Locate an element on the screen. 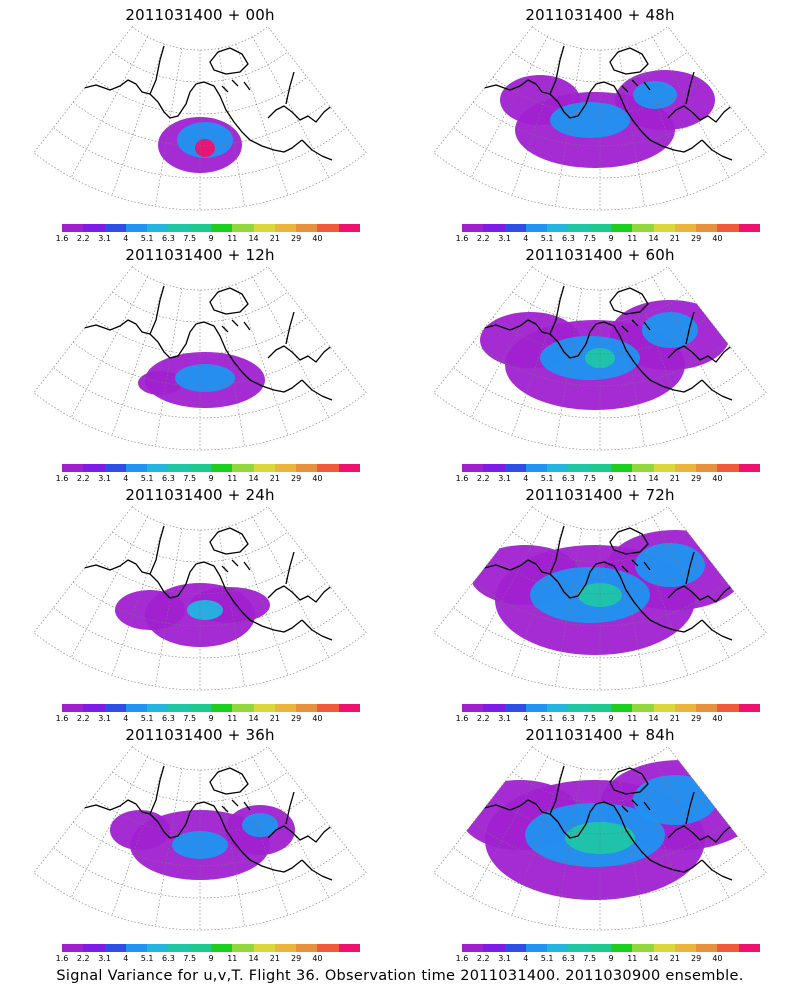 Image resolution: width=800 pixels, height=1000 pixels. panel-title: 2011031400 + 36h is located at coordinates (200, 735).